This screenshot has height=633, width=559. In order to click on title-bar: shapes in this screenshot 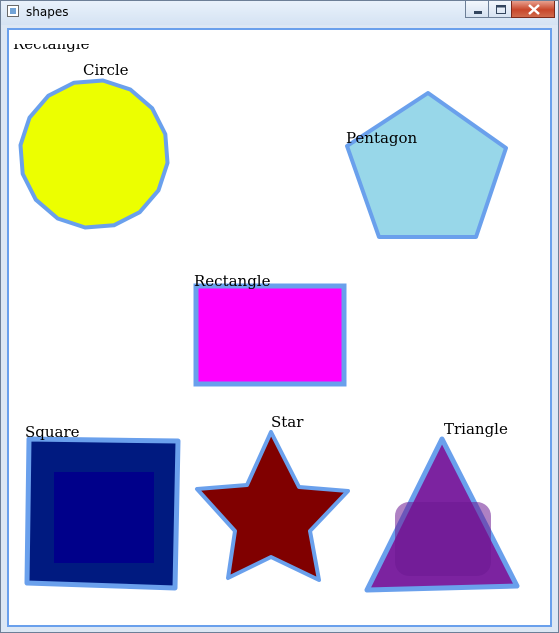, I will do `click(279, 13)`.